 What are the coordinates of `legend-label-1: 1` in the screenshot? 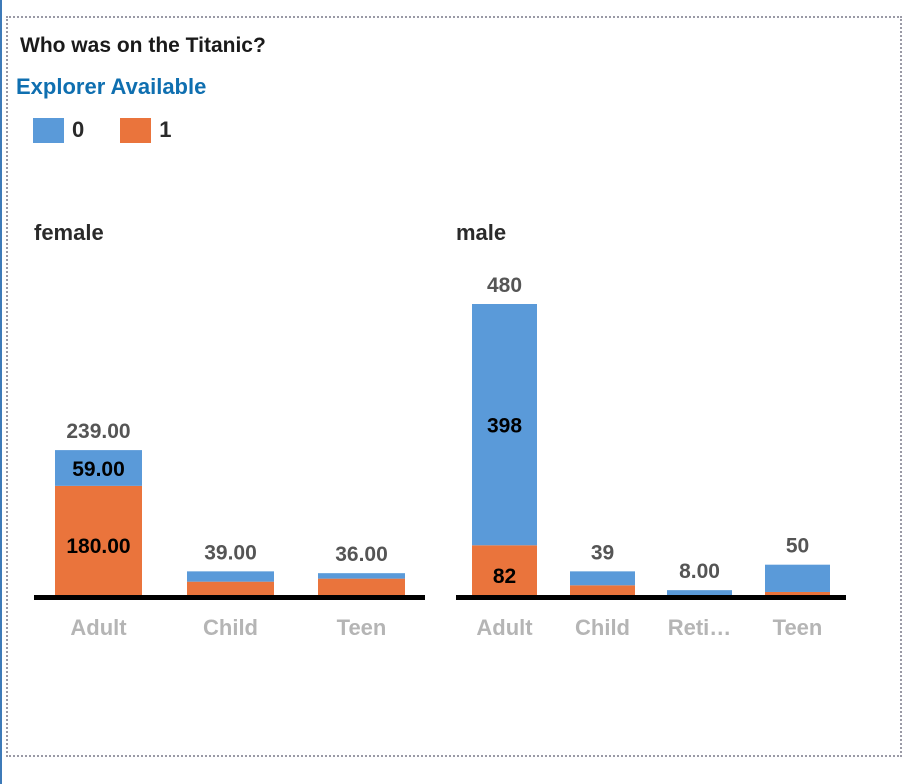 It's located at (165, 129).